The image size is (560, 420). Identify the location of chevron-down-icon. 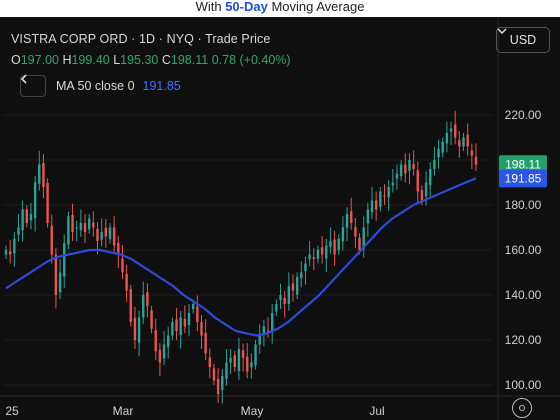
(502, 31).